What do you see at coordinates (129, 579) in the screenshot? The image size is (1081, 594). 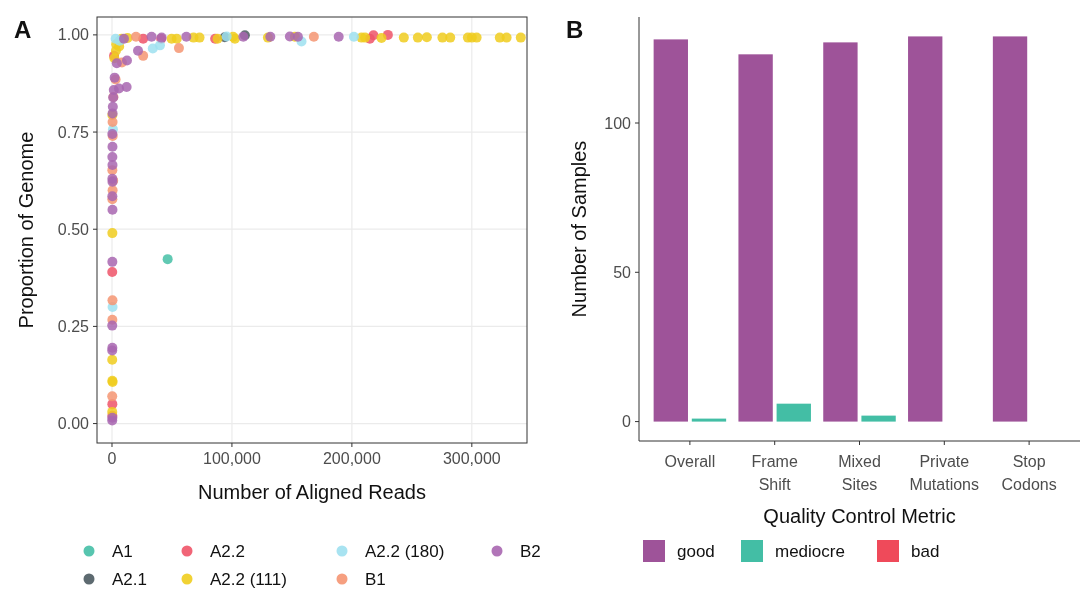 I see `legend-label: A2.1` at bounding box center [129, 579].